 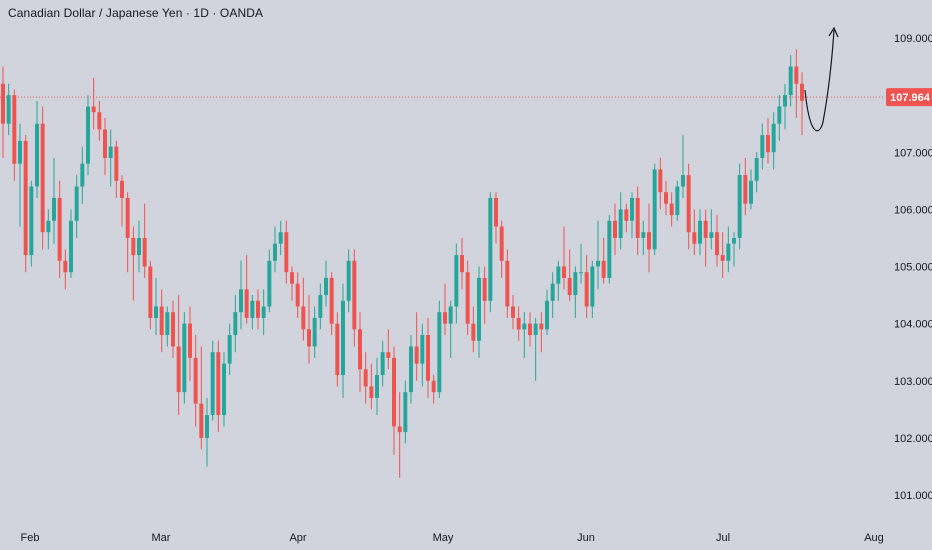 I want to click on x-tick-label: Mar, so click(x=161, y=538).